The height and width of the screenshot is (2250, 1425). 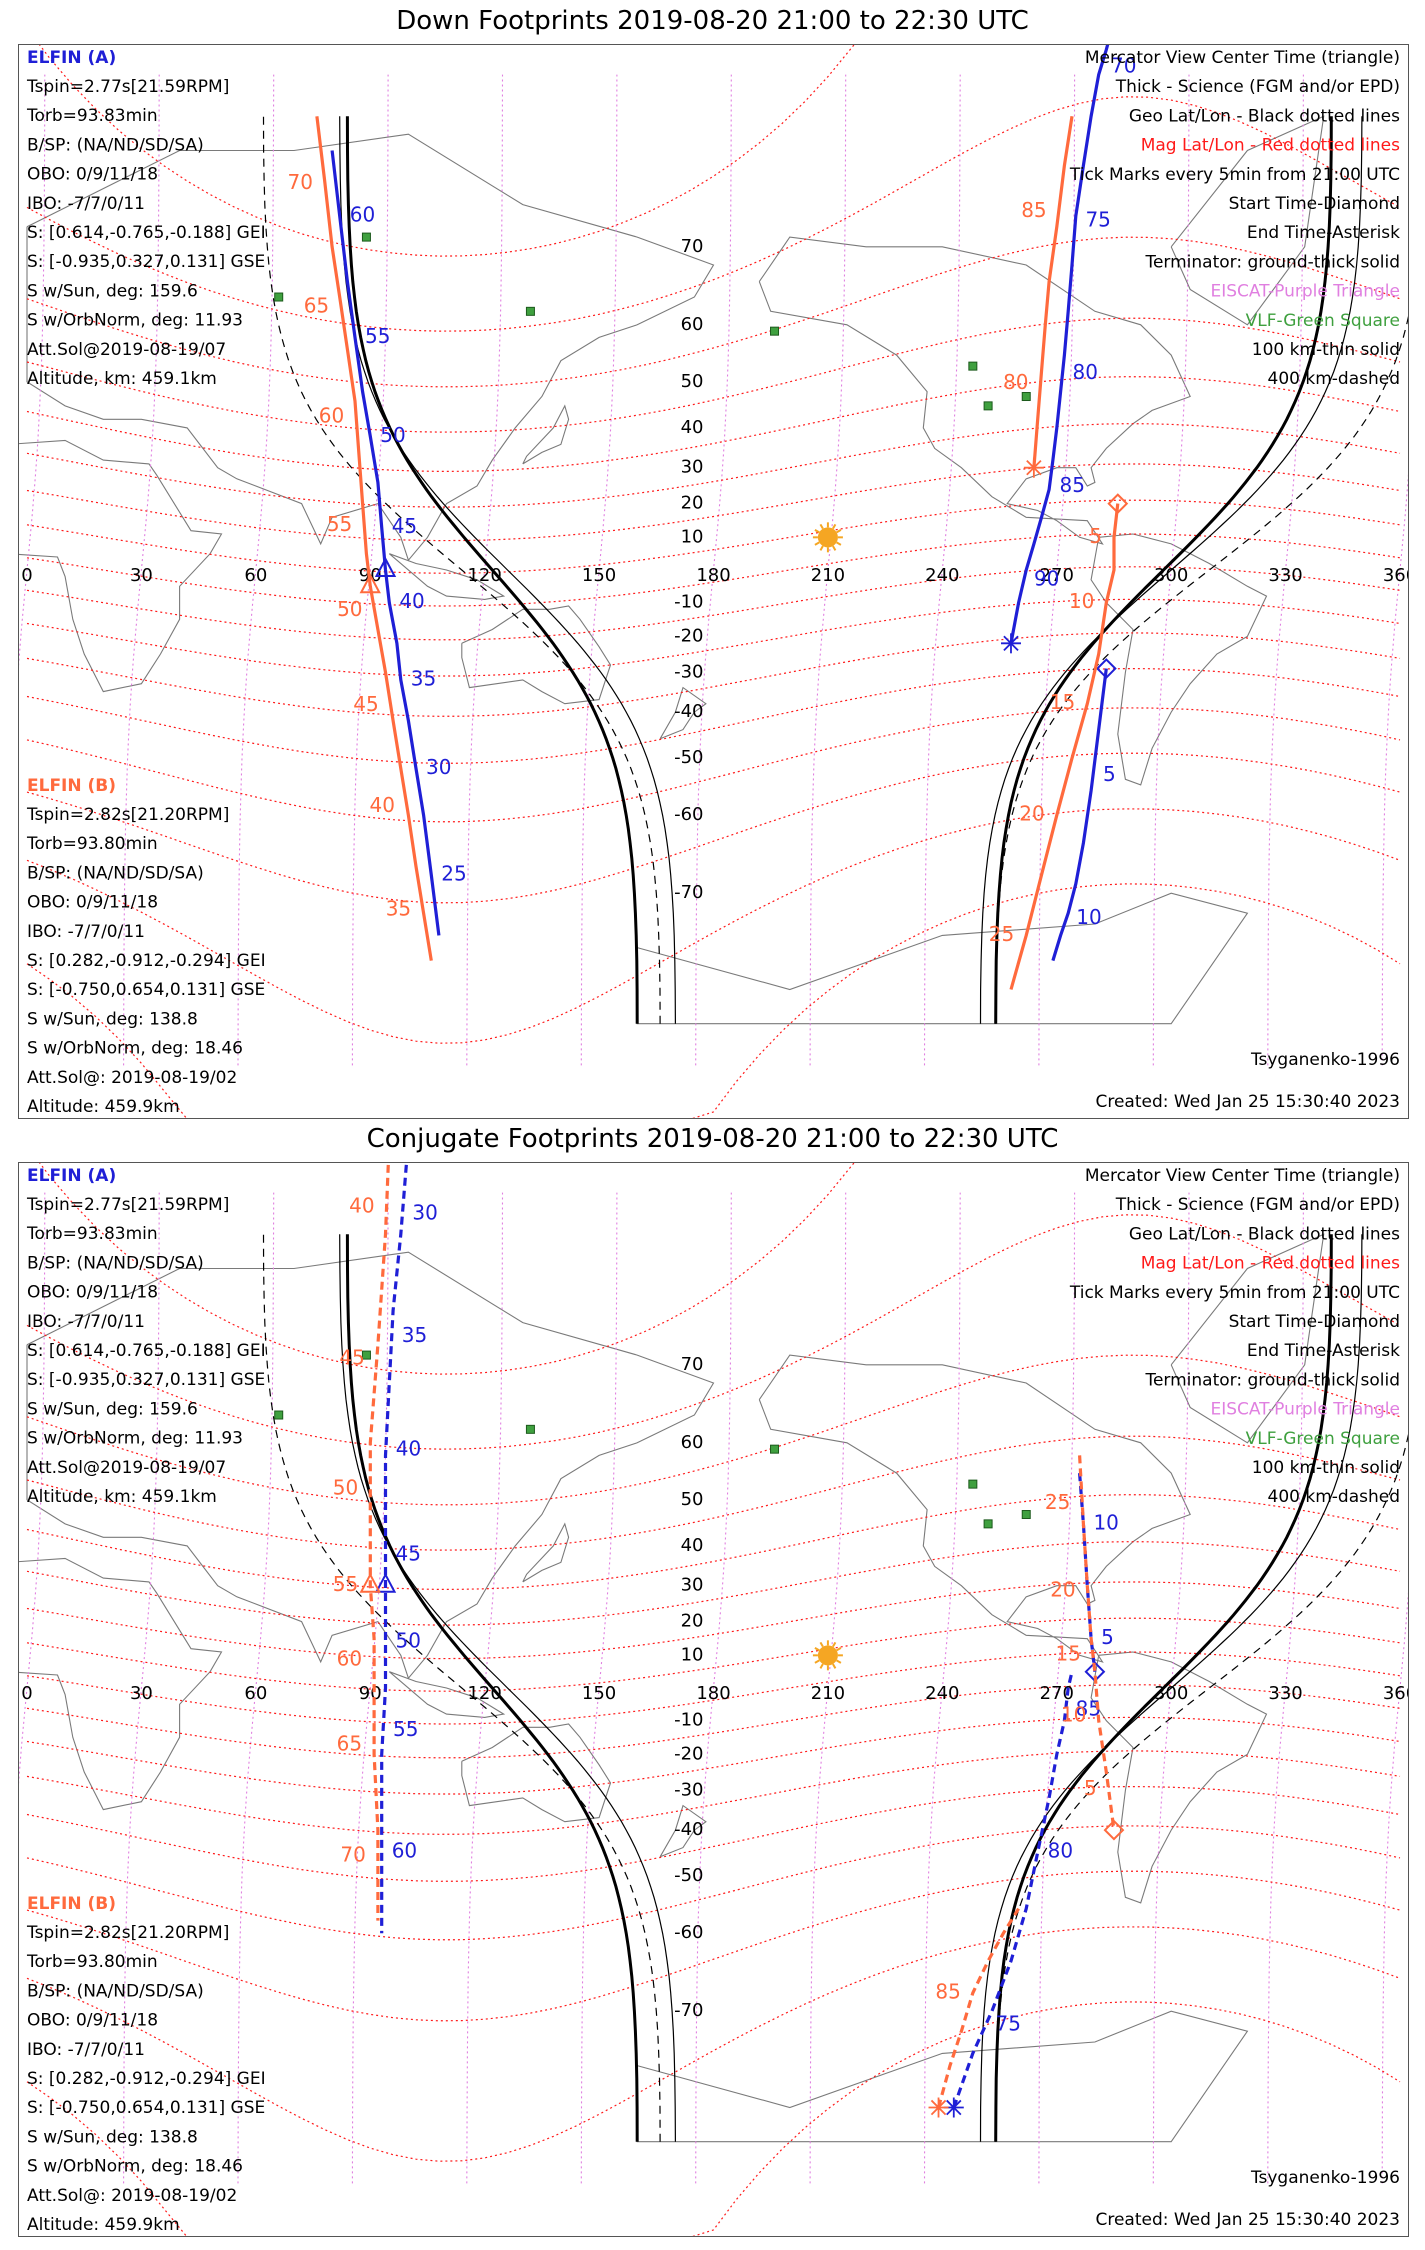 What do you see at coordinates (954, 2107) in the screenshot?
I see `asterisk-stroke` at bounding box center [954, 2107].